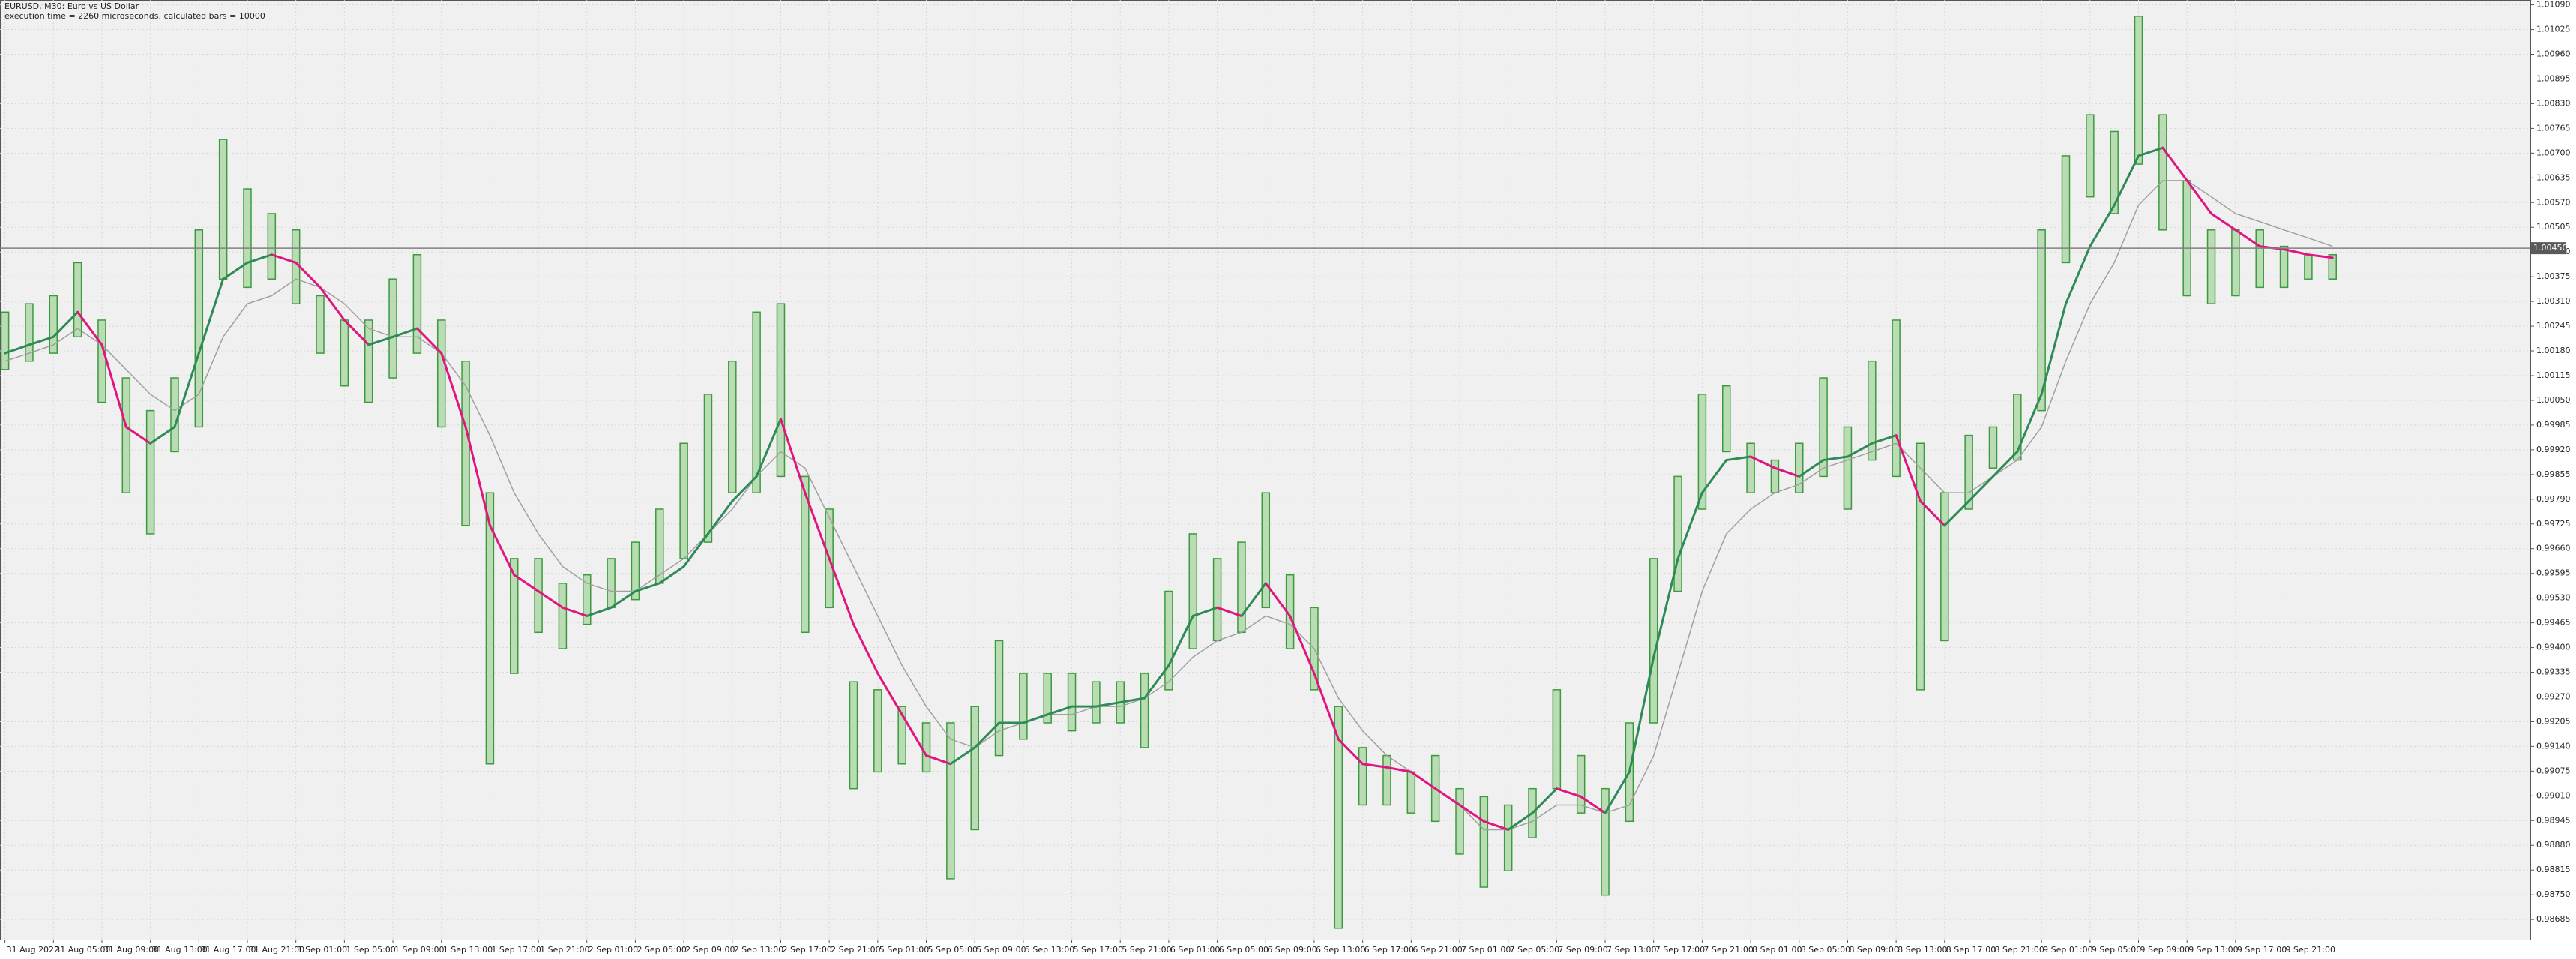 Image resolution: width=2576 pixels, height=959 pixels. Describe the element at coordinates (1291, 950) in the screenshot. I see `x-tick-label: 6 Sep 09:00` at that location.